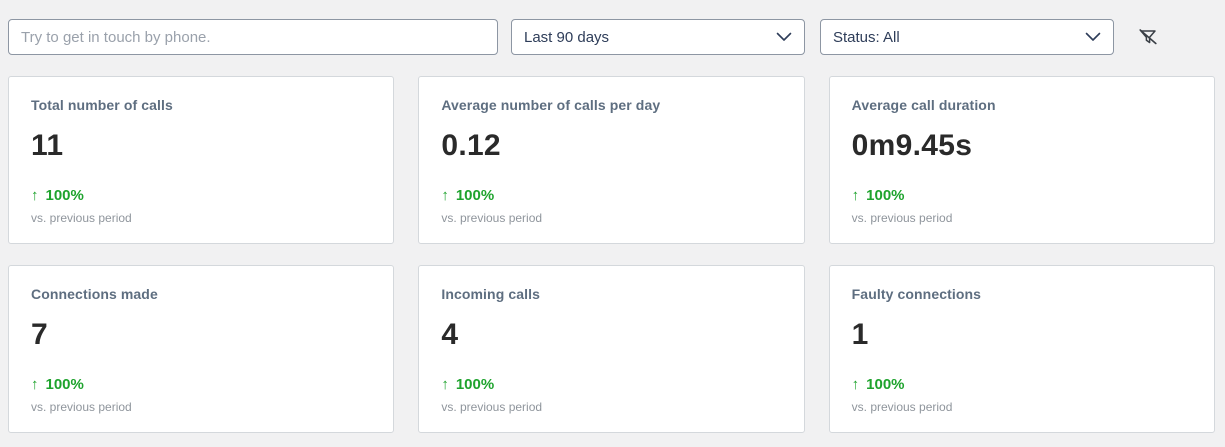 Image resolution: width=1225 pixels, height=447 pixels. Describe the element at coordinates (860, 334) in the screenshot. I see `stat-value: 1` at that location.